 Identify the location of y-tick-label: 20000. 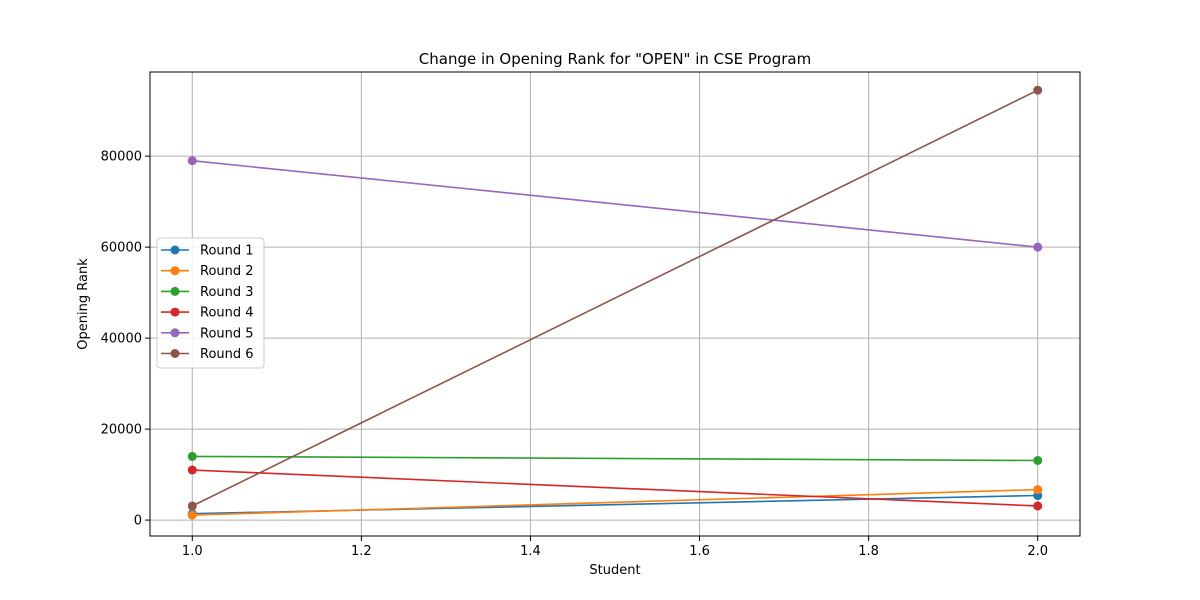
(121, 430).